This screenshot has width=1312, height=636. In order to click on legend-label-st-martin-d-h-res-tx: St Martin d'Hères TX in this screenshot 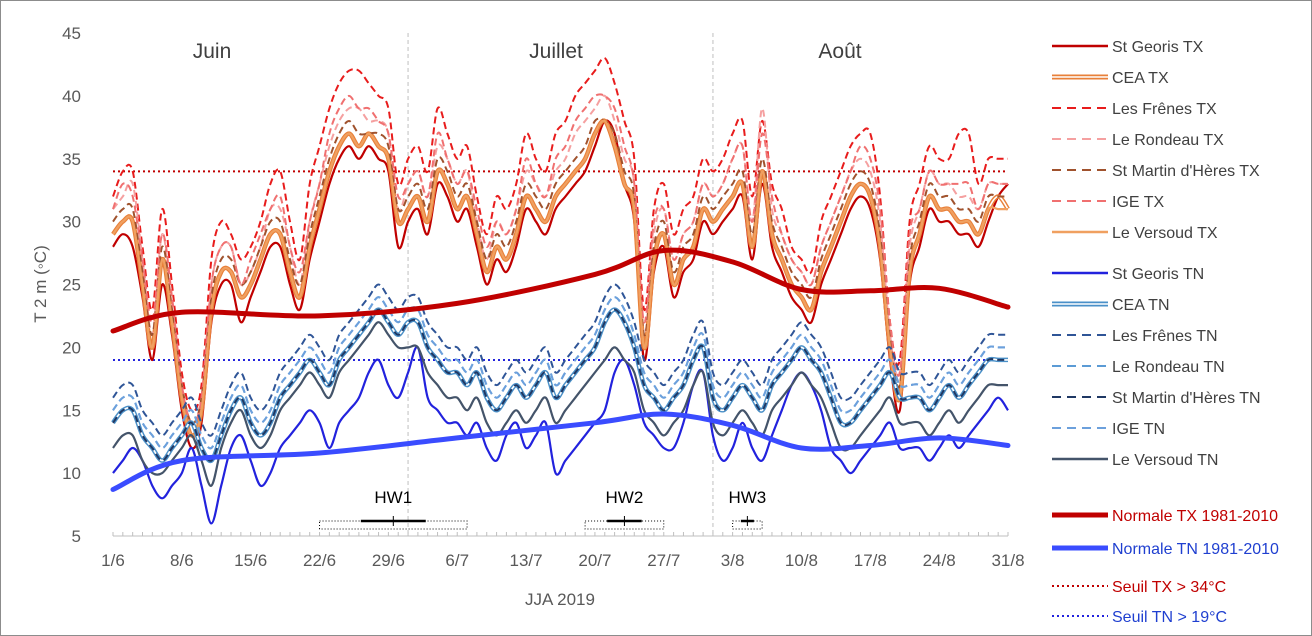, I will do `click(1186, 171)`.